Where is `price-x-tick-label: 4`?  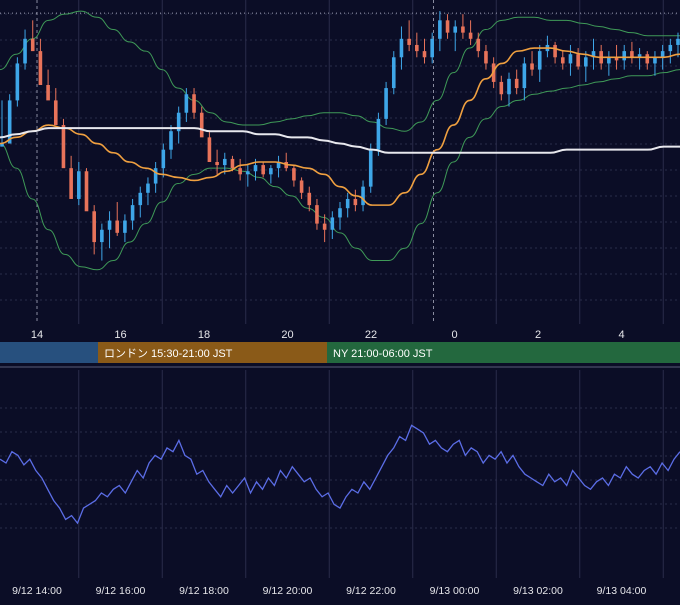
price-x-tick-label: 4 is located at coordinates (621, 335).